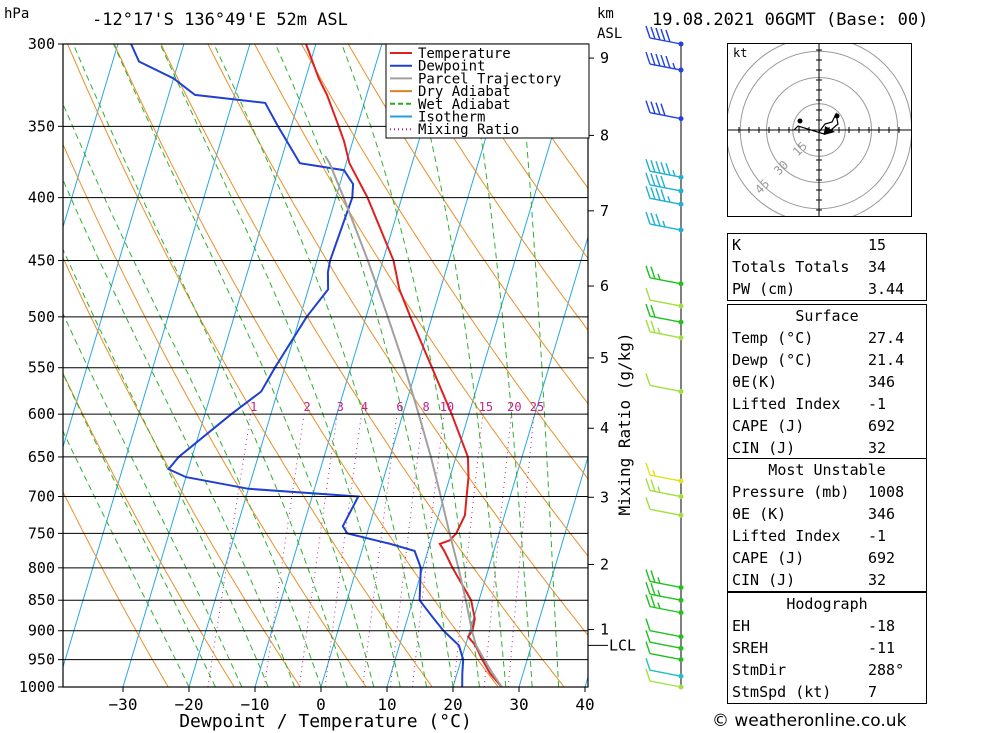 The width and height of the screenshot is (1000, 733). Describe the element at coordinates (790, 20) in the screenshot. I see `sounding-datetime: 19.08.2021 06GMT (Base: 00)` at that location.